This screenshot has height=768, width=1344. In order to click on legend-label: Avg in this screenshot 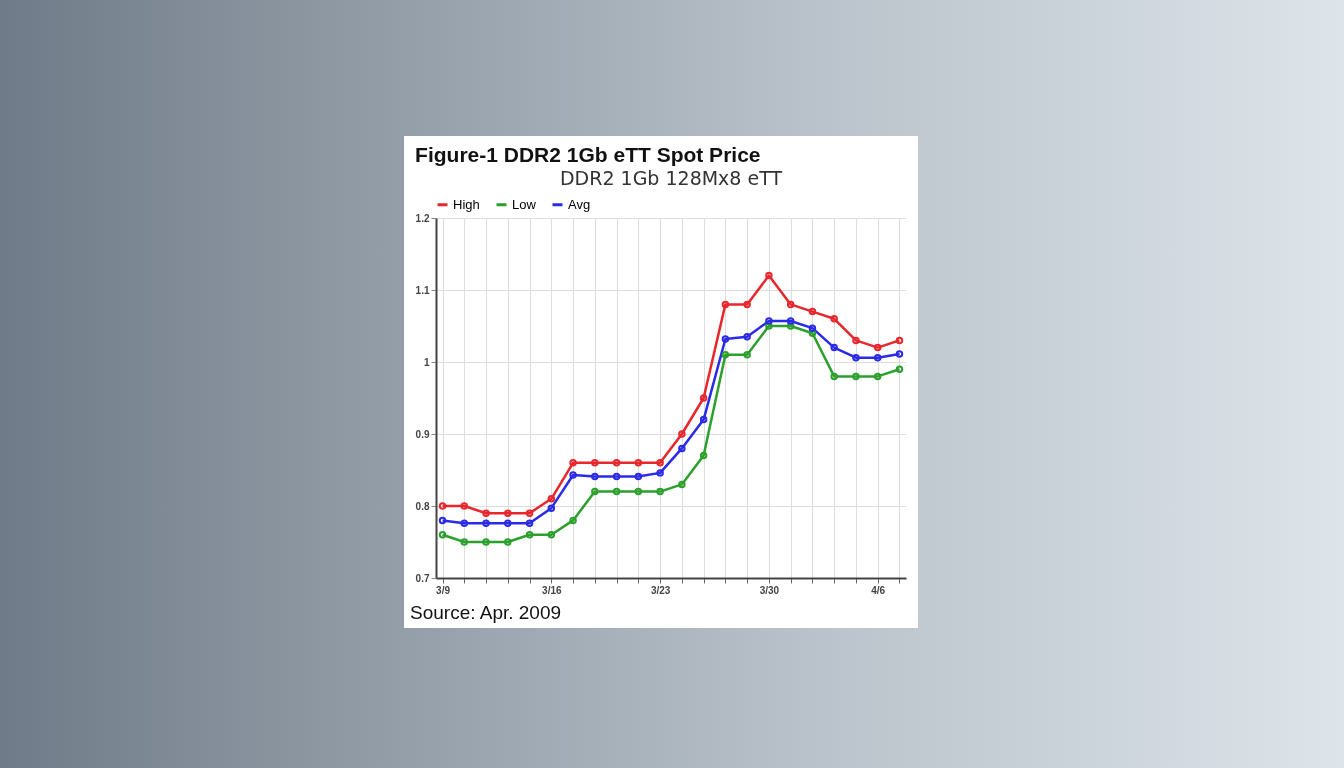, I will do `click(579, 204)`.